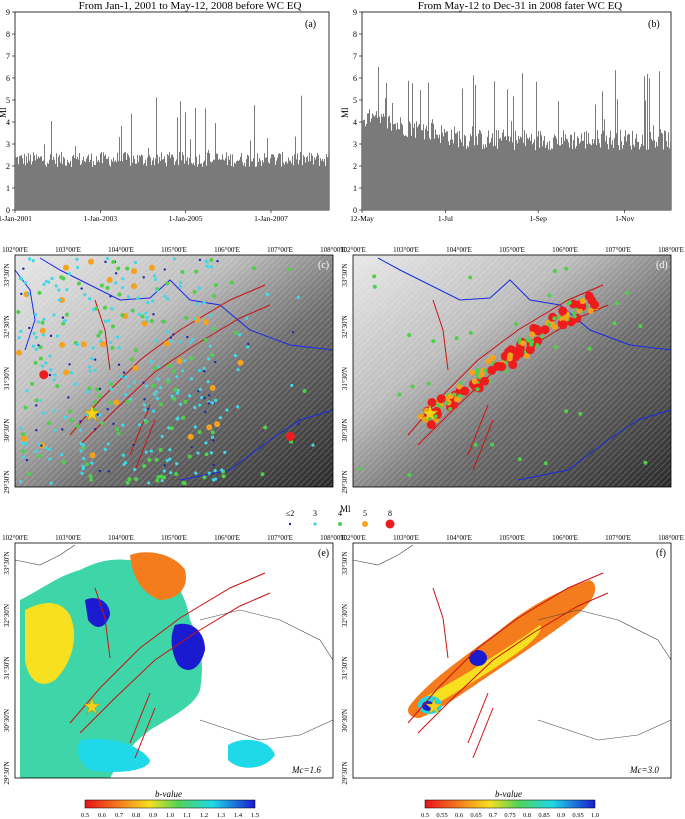 The width and height of the screenshot is (685, 819). Describe the element at coordinates (355, 122) in the screenshot. I see `y-tick-label: 4` at that location.